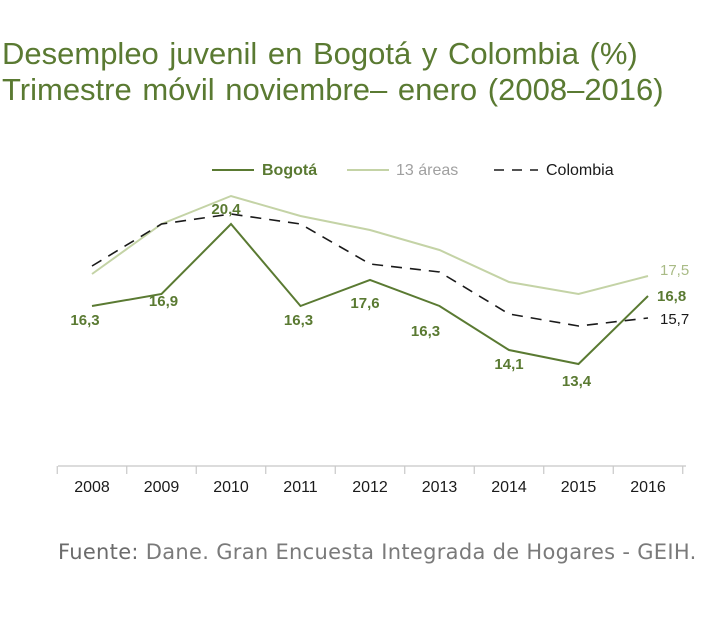 Image resolution: width=720 pixels, height=628 pixels. What do you see at coordinates (508, 364) in the screenshot?
I see `data-label-bogota: 14,1` at bounding box center [508, 364].